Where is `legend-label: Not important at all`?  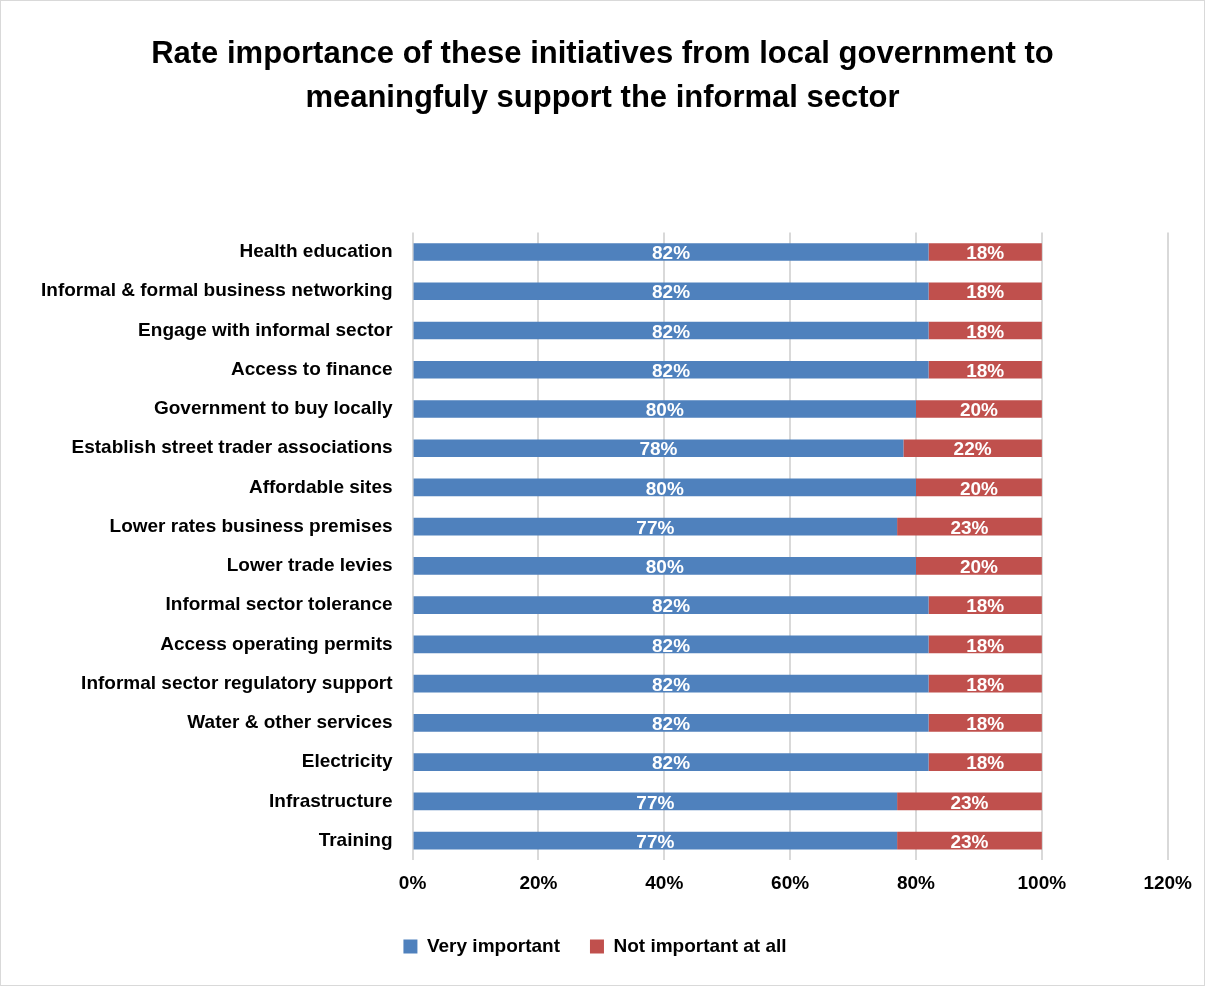
legend-label: Not important at all is located at coordinates (700, 945).